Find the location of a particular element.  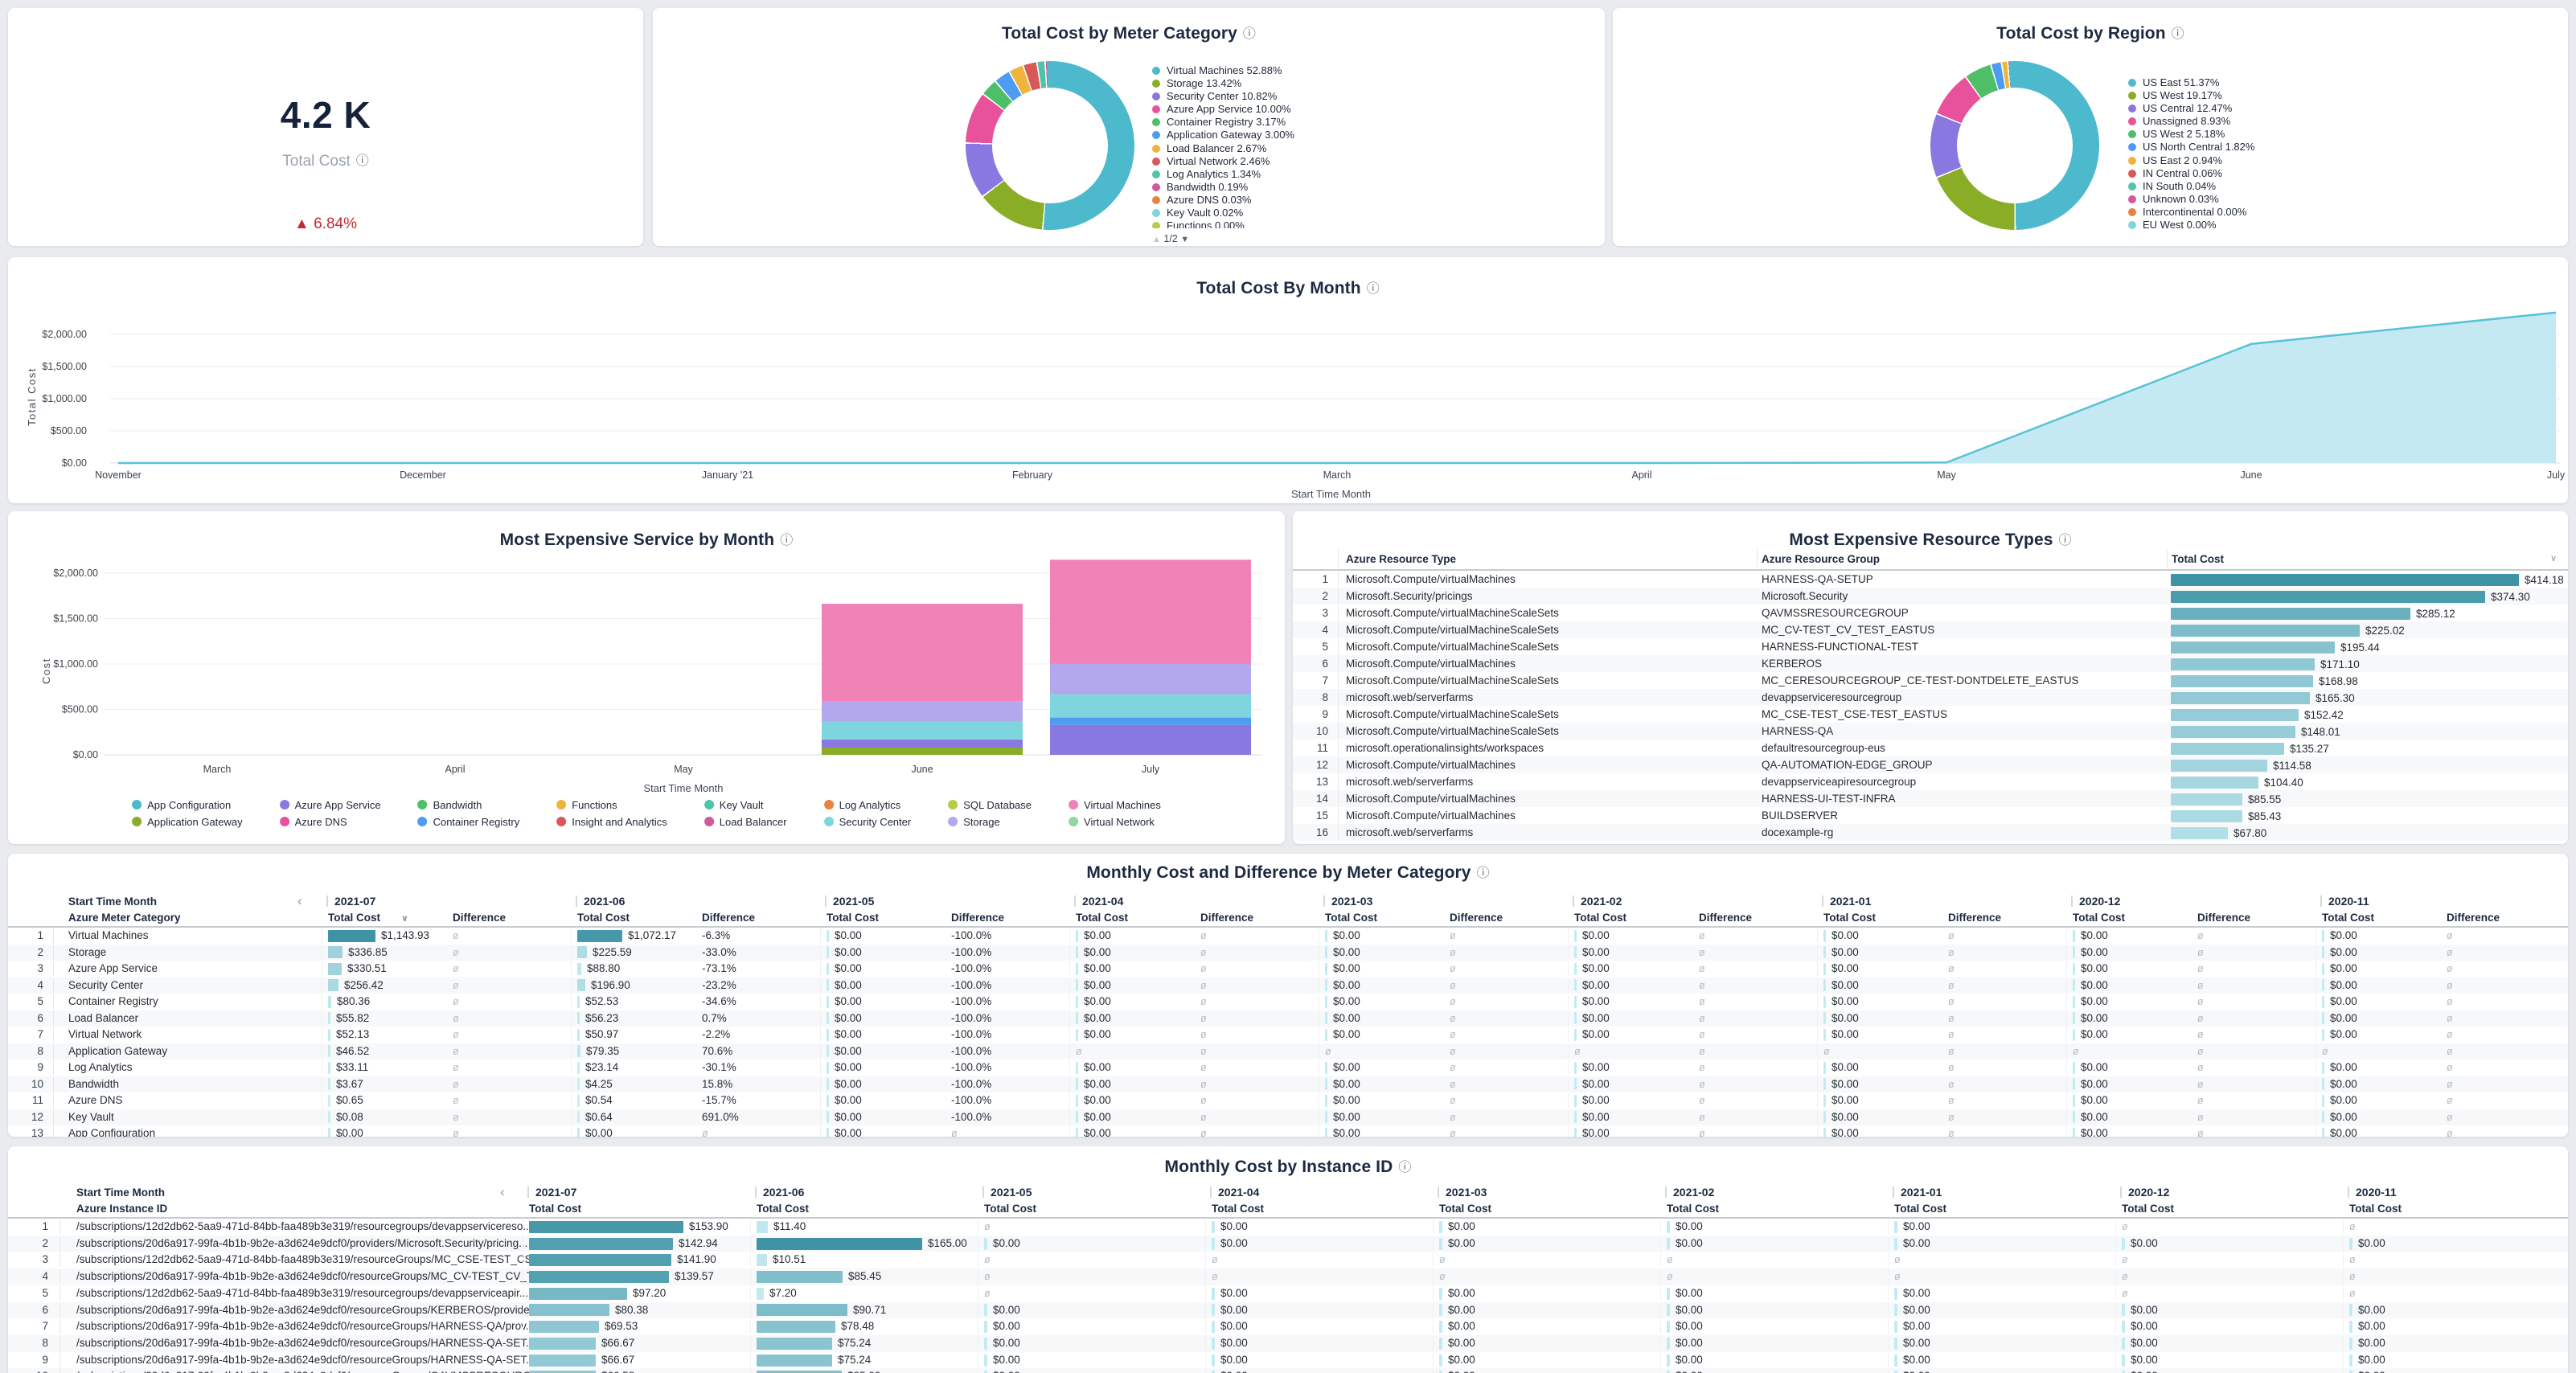

legend-item: Virtual Network 2.46% is located at coordinates (1223, 161).